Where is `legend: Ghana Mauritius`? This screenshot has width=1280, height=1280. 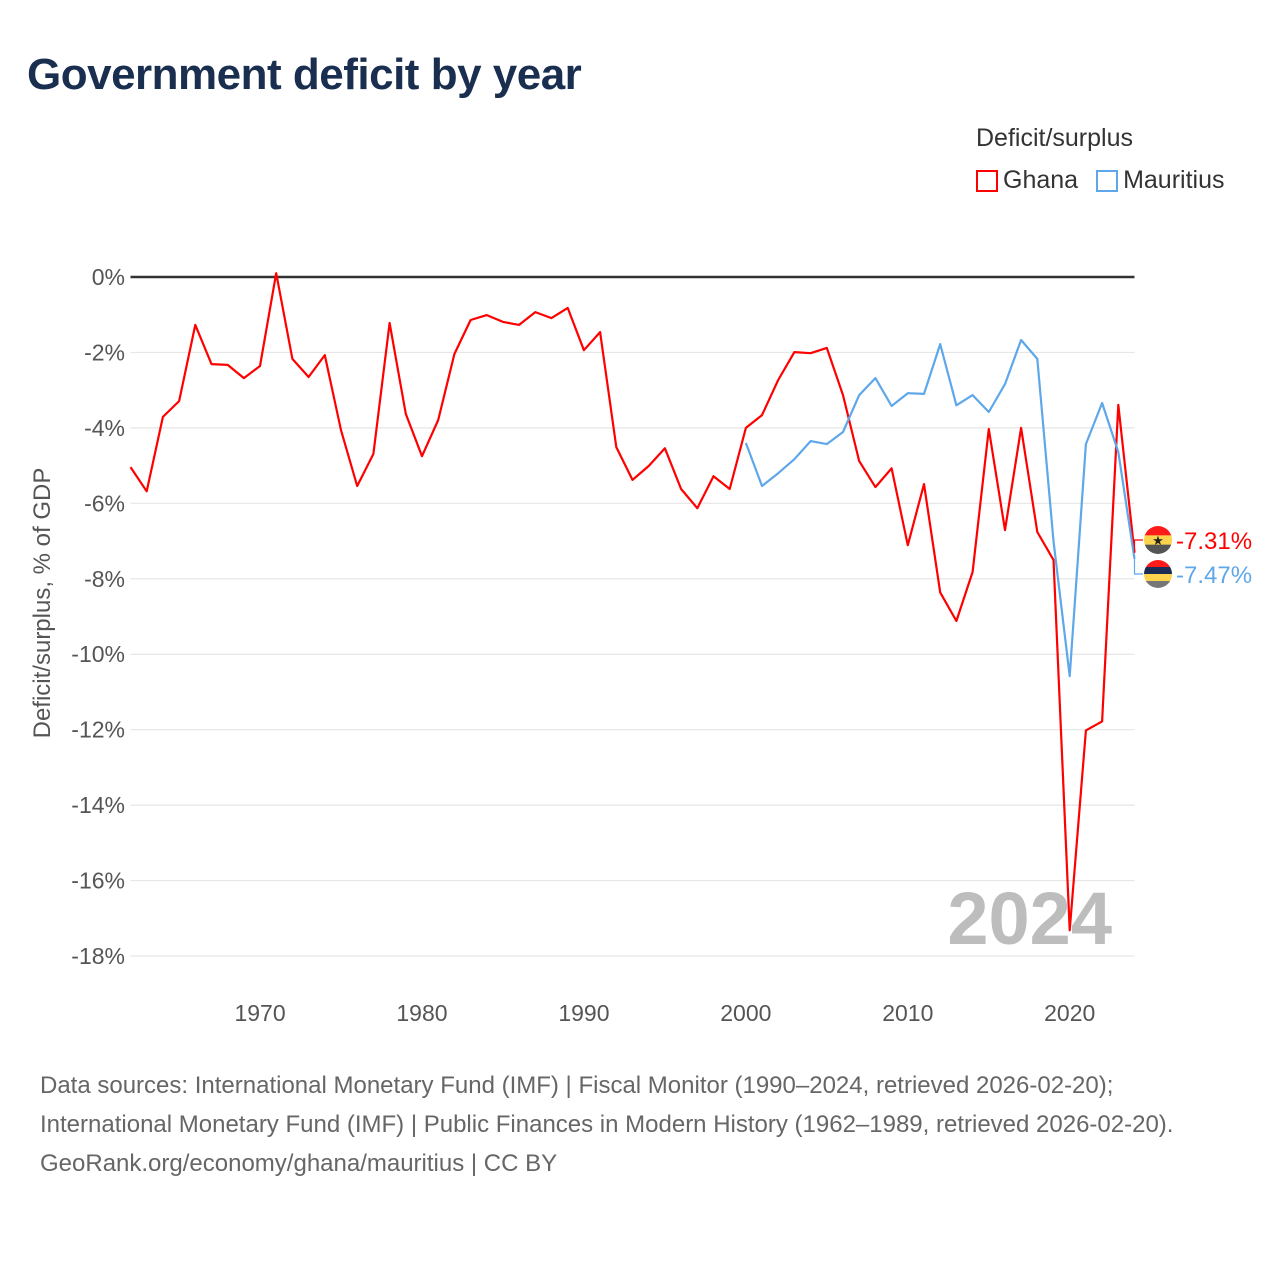
legend: Ghana Mauritius is located at coordinates (1100, 180).